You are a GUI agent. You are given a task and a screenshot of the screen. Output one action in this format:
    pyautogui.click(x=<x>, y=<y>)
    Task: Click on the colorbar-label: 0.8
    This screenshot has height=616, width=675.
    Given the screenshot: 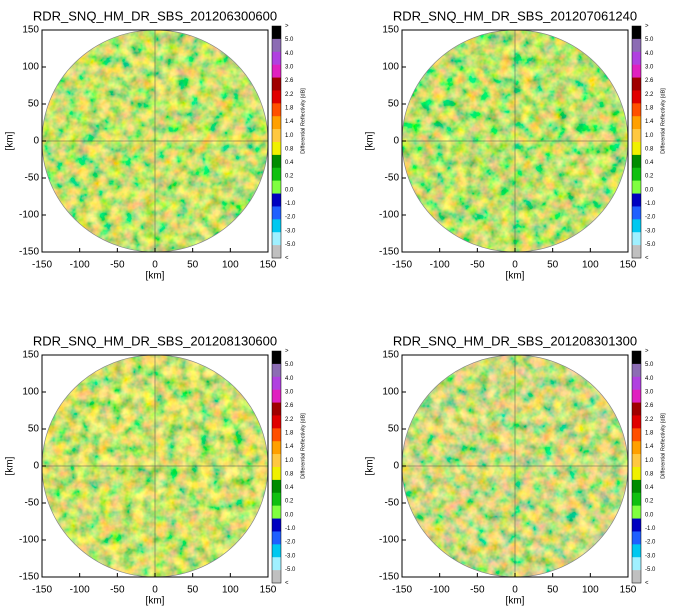 What is the action you would take?
    pyautogui.click(x=649, y=474)
    